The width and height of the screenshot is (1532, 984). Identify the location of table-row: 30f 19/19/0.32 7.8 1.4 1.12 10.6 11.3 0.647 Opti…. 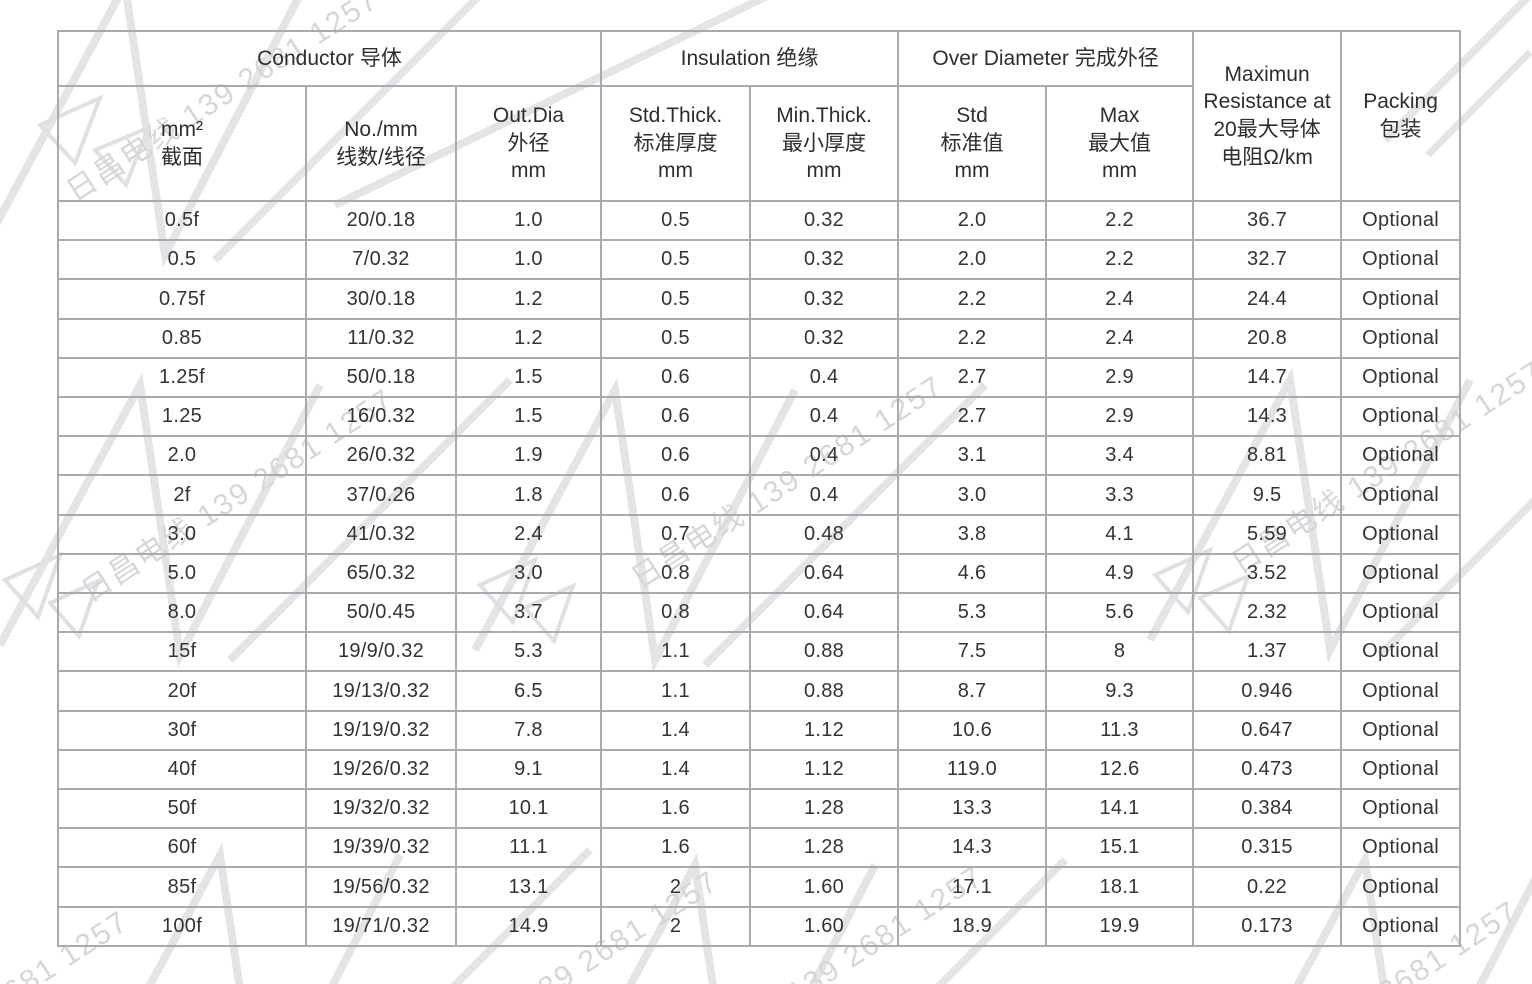
(759, 730).